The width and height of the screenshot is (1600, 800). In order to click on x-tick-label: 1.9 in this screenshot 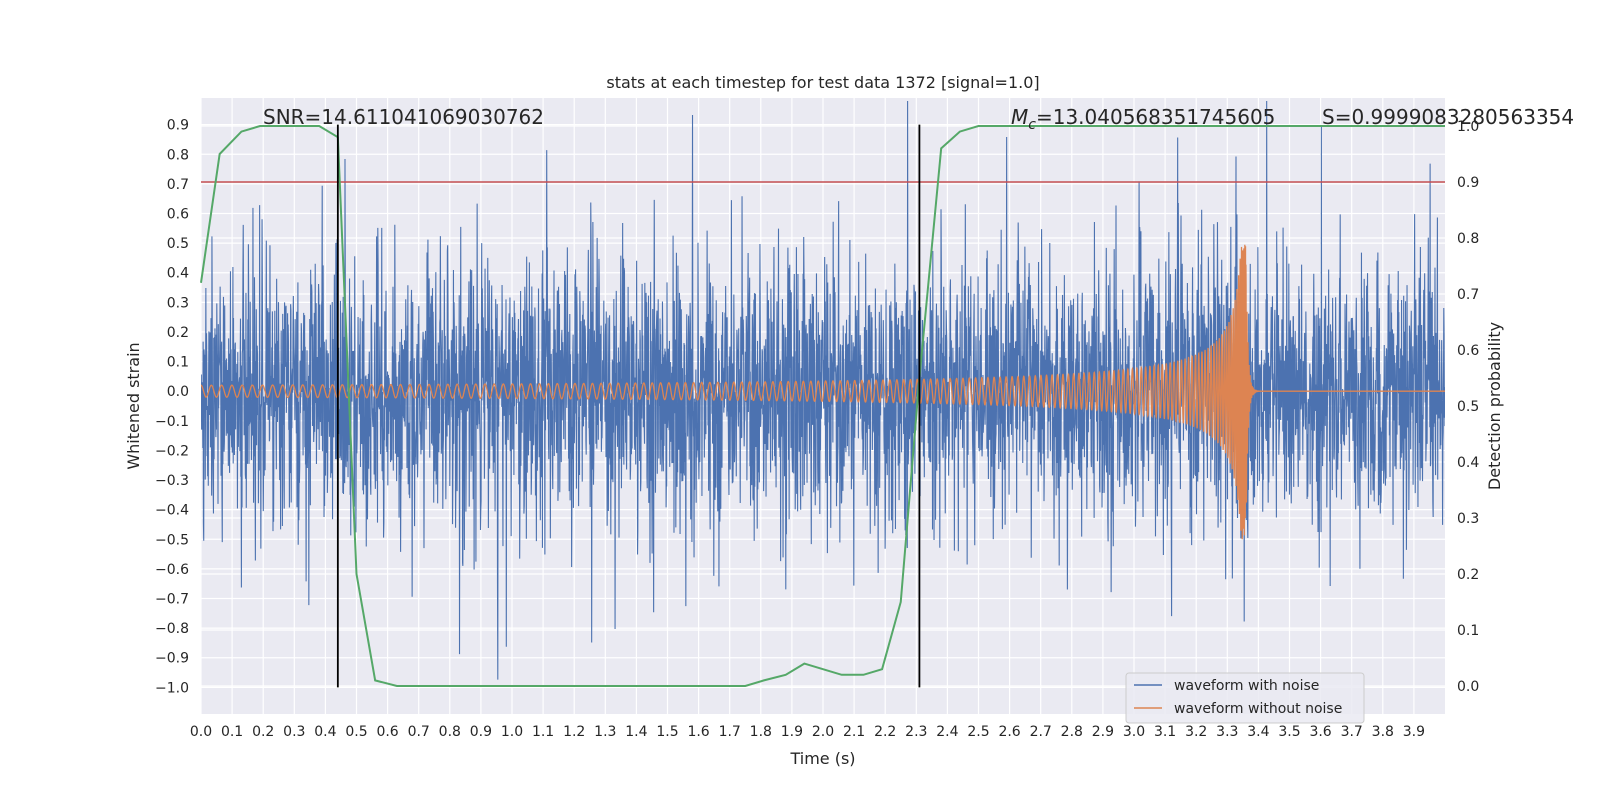, I will do `click(792, 732)`.